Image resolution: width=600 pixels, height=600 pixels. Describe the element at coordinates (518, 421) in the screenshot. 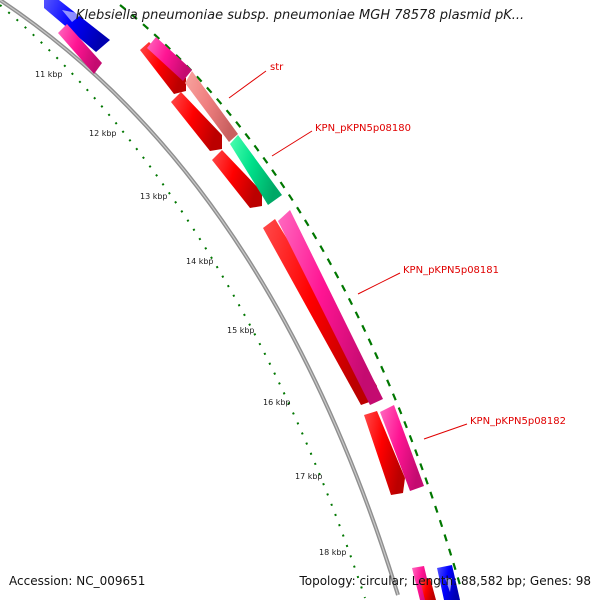

I see `gene-label-kpn08182: KPN_pKPN5p08182` at that location.